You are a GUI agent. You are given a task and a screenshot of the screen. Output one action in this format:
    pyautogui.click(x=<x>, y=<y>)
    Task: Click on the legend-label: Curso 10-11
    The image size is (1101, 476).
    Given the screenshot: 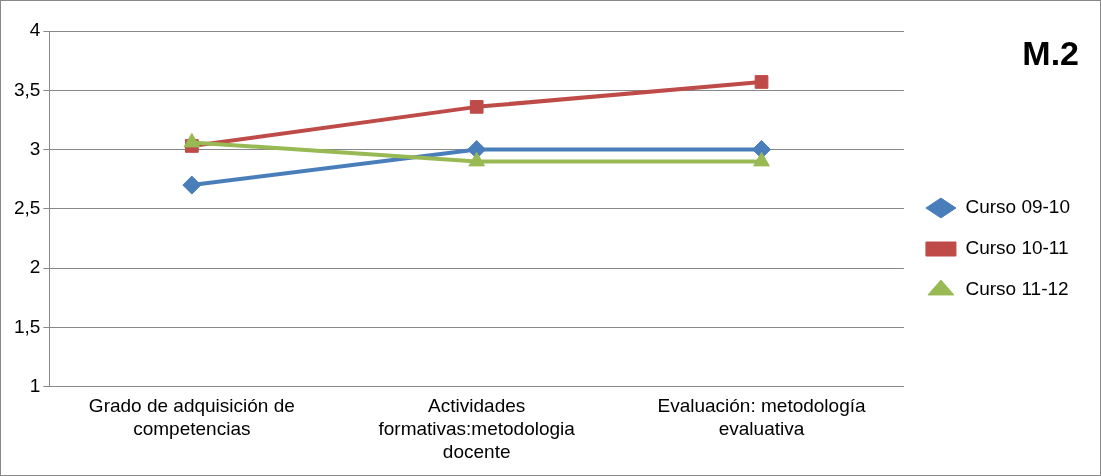 What is the action you would take?
    pyautogui.click(x=1017, y=248)
    